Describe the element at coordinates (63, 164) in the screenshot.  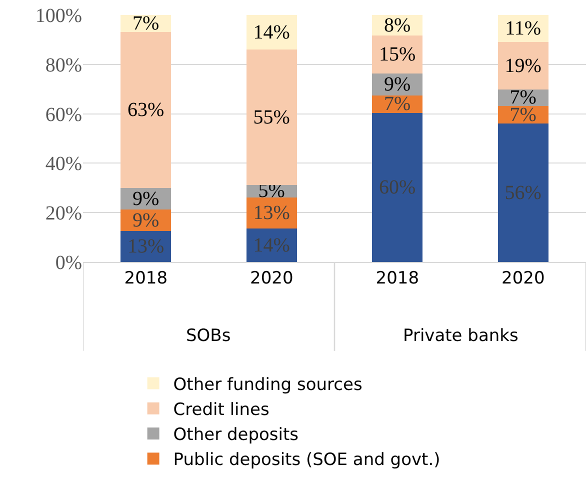
I see `y-tick-label: 40%` at that location.